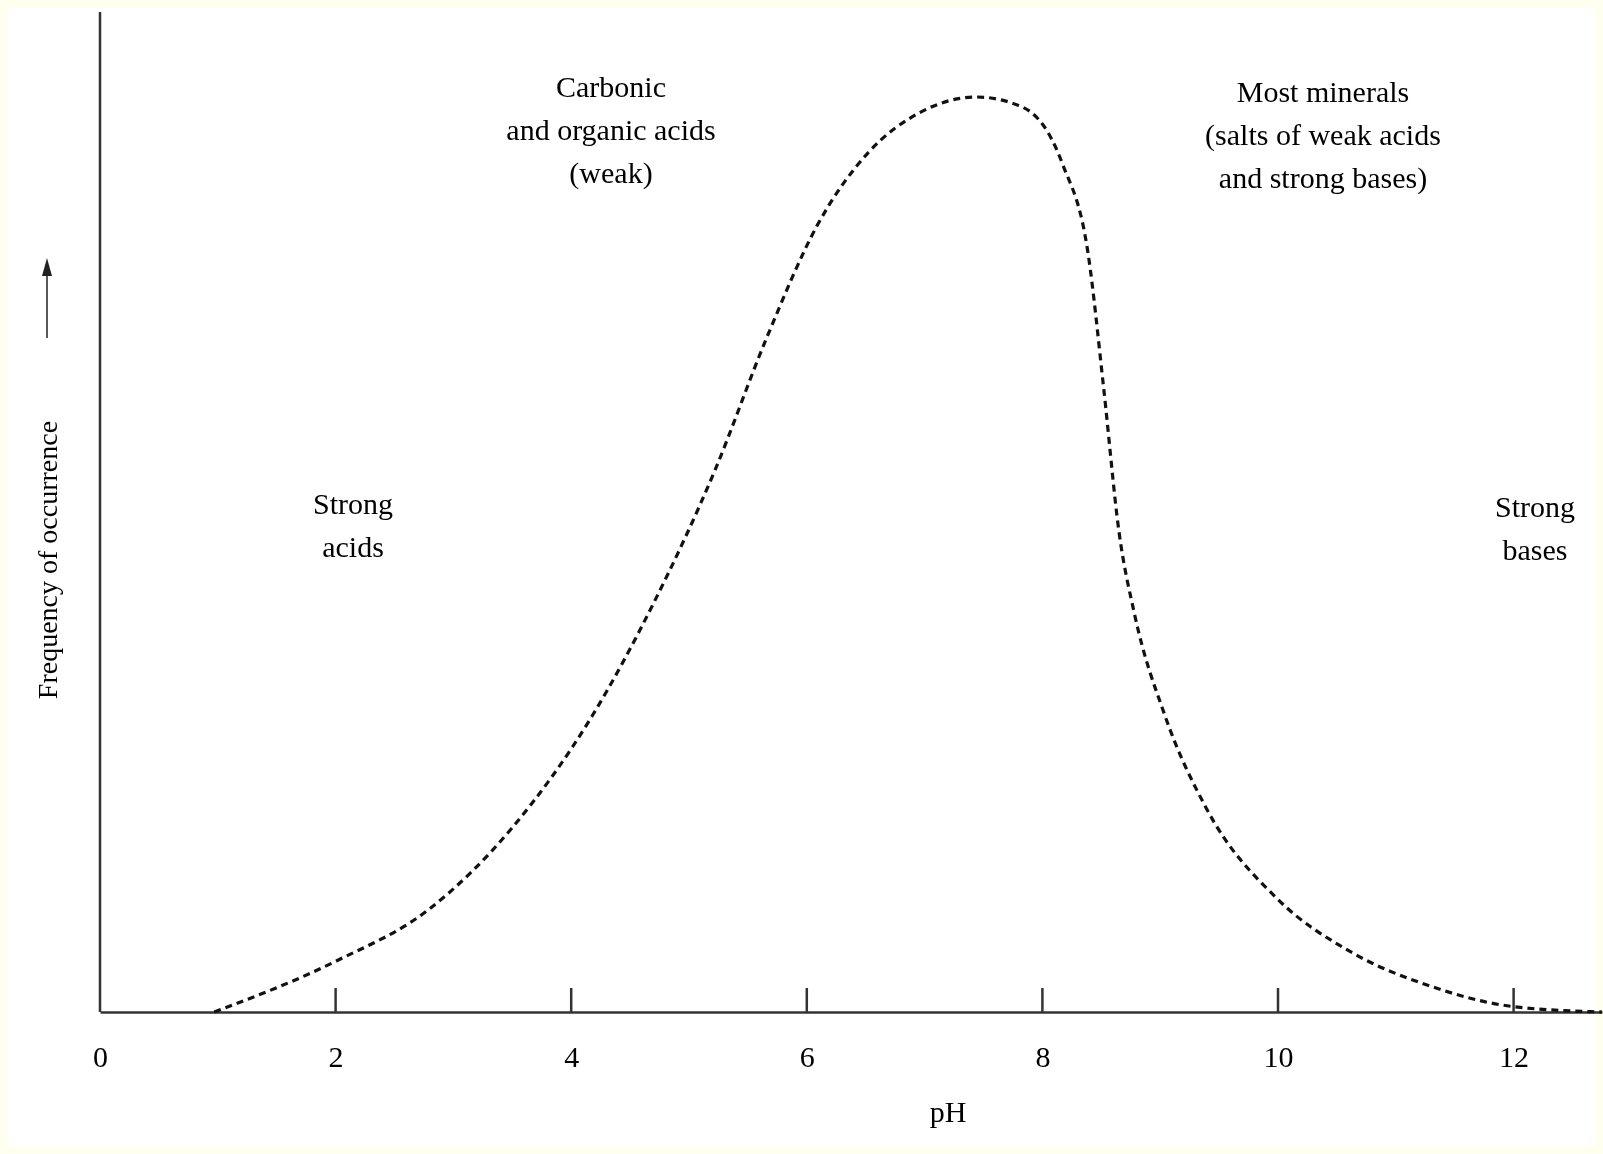 The width and height of the screenshot is (1603, 1154). Describe the element at coordinates (948, 1111) in the screenshot. I see `x-axis-title: pH` at that location.